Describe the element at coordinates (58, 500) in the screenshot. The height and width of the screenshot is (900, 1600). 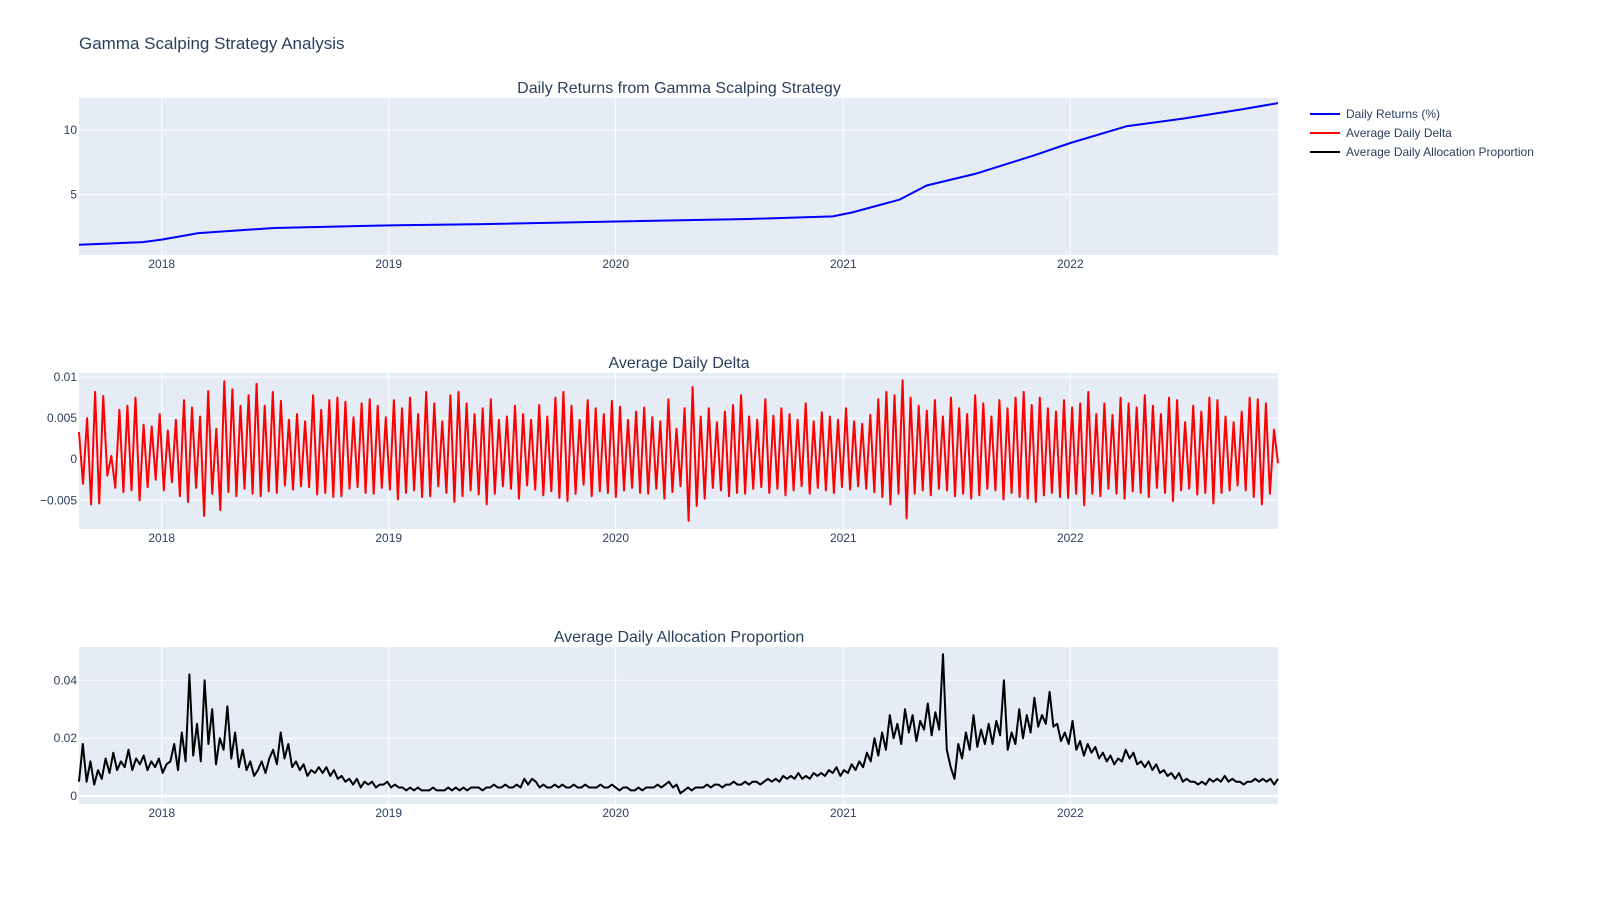
I see `y-tick-label: −0.005` at that location.